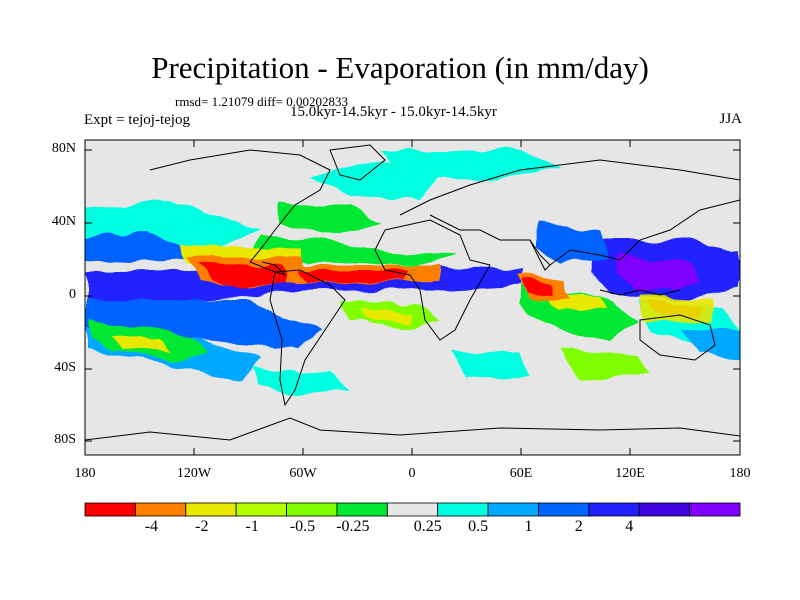 The image size is (800, 600). What do you see at coordinates (151, 526) in the screenshot?
I see `colorbar-label: -4` at bounding box center [151, 526].